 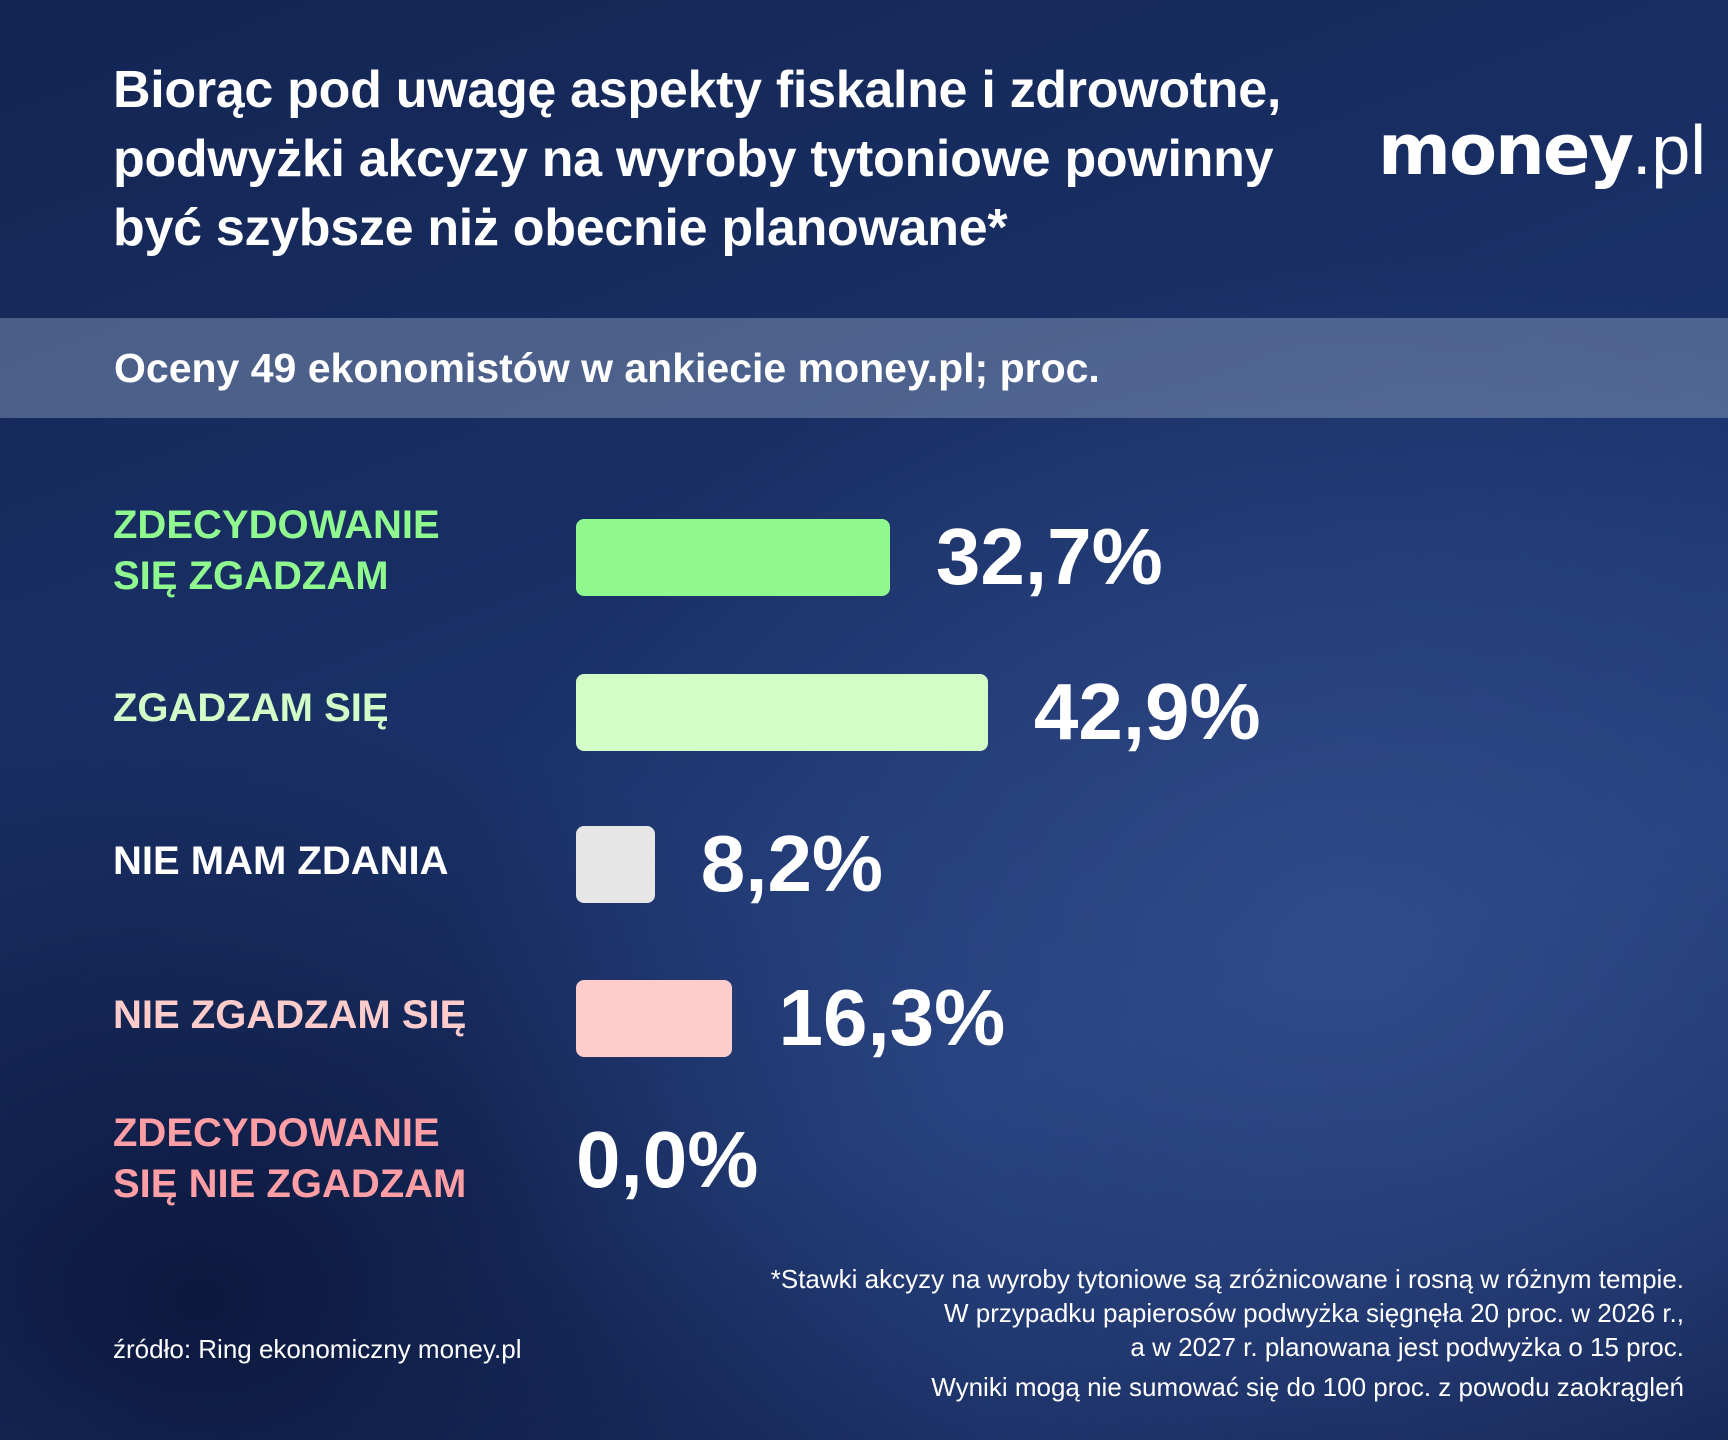 What do you see at coordinates (667, 1159) in the screenshot?
I see `value-label: 0,0%` at bounding box center [667, 1159].